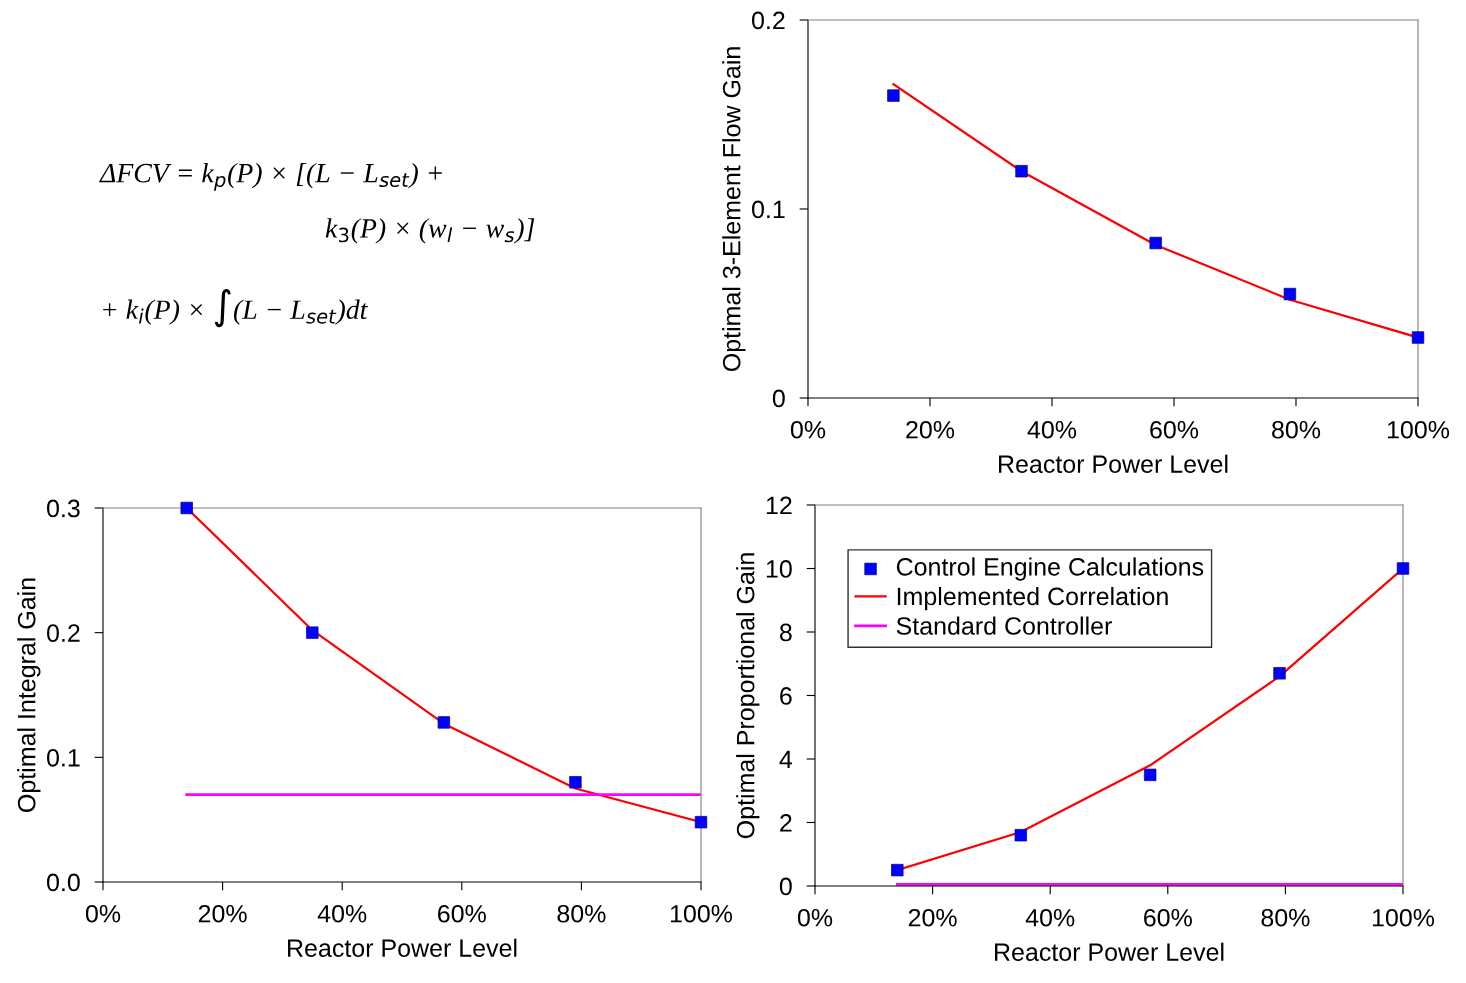 The image size is (1466, 983). Describe the element at coordinates (63, 508) in the screenshot. I see `y-tick-label: 0.3` at that location.